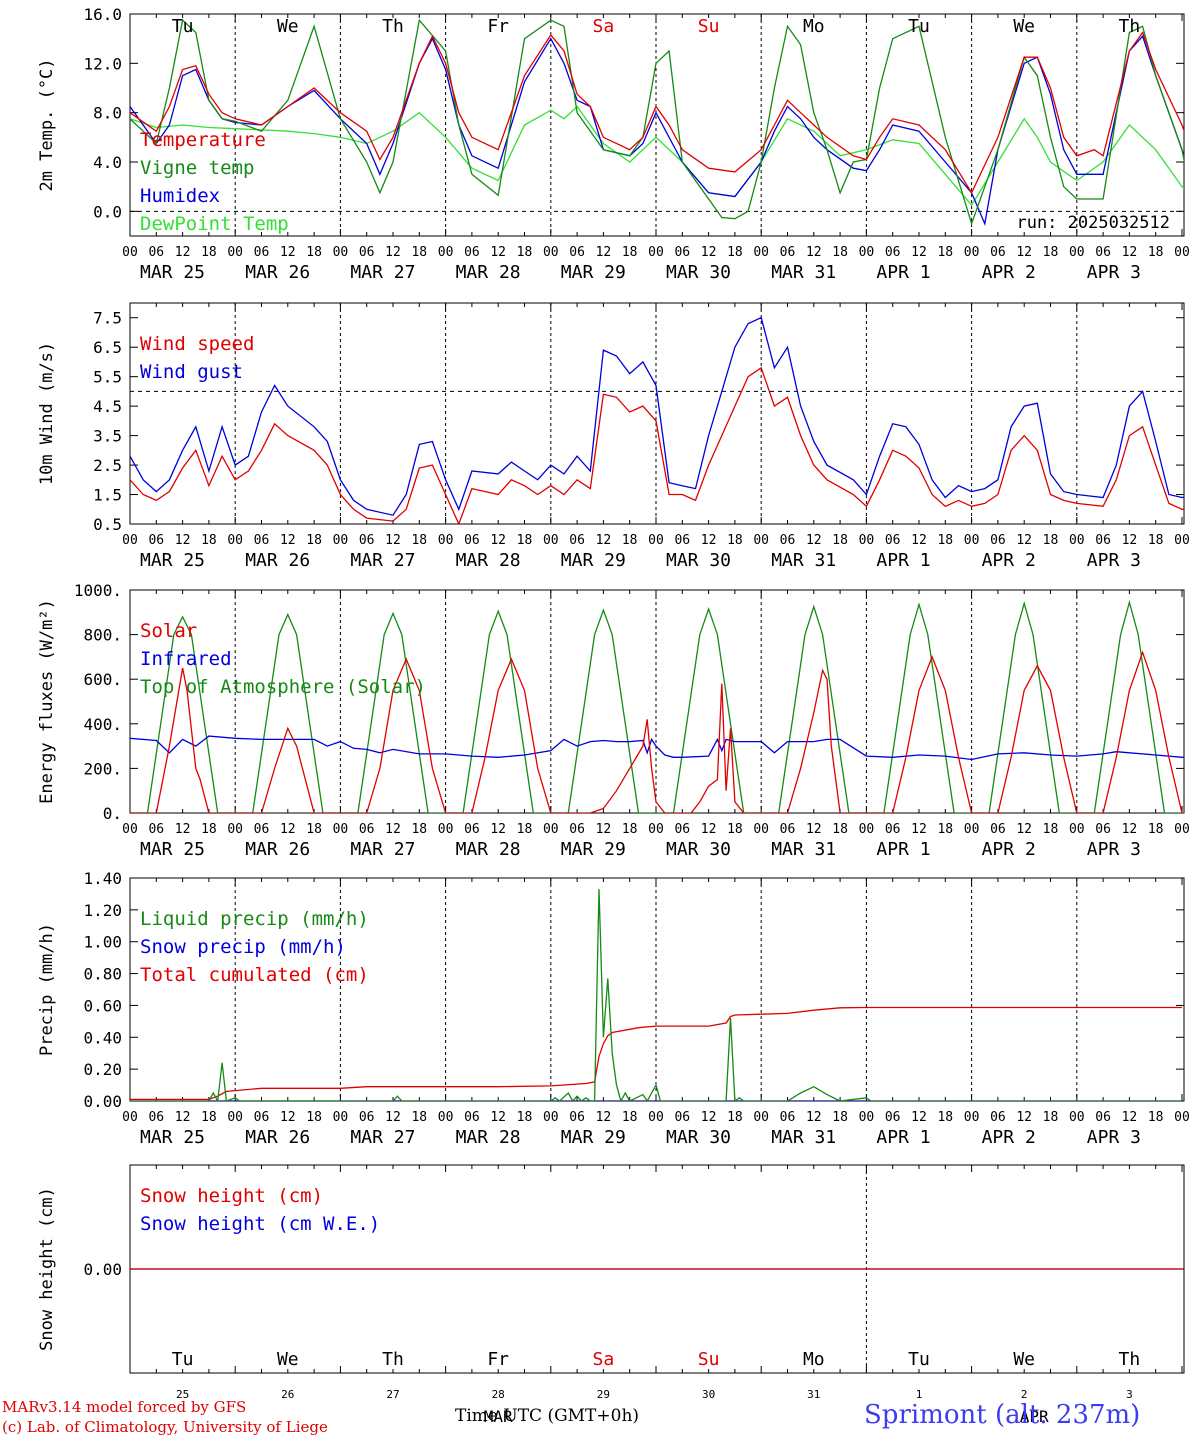  I want to click on y-tick-label: 0.0, so click(107, 211).